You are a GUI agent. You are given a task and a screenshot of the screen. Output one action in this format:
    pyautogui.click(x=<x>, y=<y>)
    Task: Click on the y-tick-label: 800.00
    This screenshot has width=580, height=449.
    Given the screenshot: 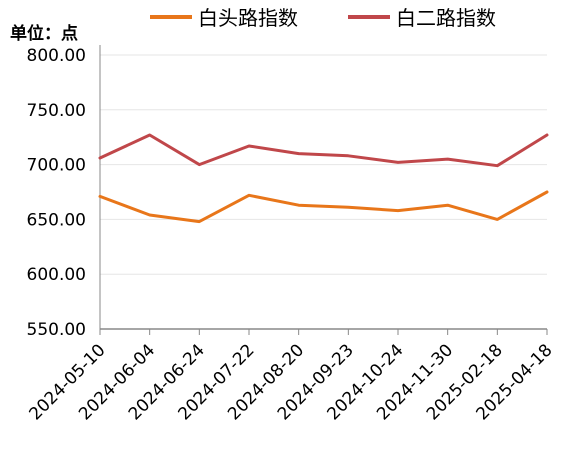 What is the action you would take?
    pyautogui.click(x=56, y=56)
    